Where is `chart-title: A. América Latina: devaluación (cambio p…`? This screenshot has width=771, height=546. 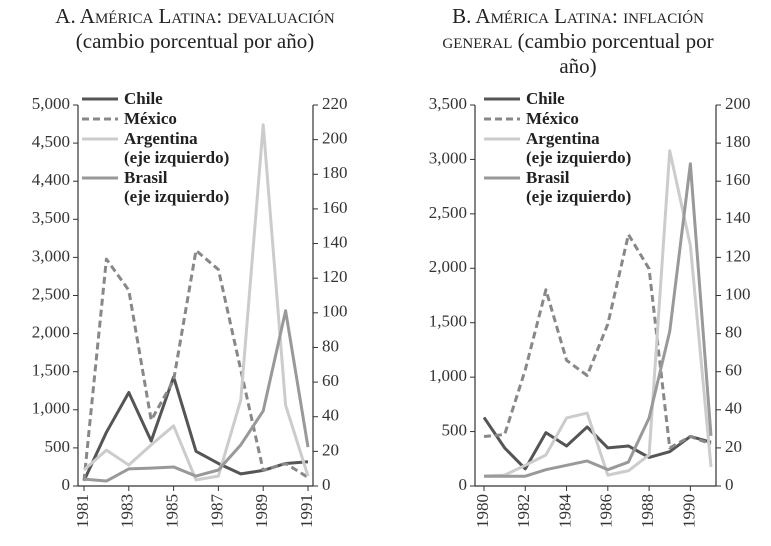 chart-title: A. América Latina: devaluación (cambio p… is located at coordinates (195, 29).